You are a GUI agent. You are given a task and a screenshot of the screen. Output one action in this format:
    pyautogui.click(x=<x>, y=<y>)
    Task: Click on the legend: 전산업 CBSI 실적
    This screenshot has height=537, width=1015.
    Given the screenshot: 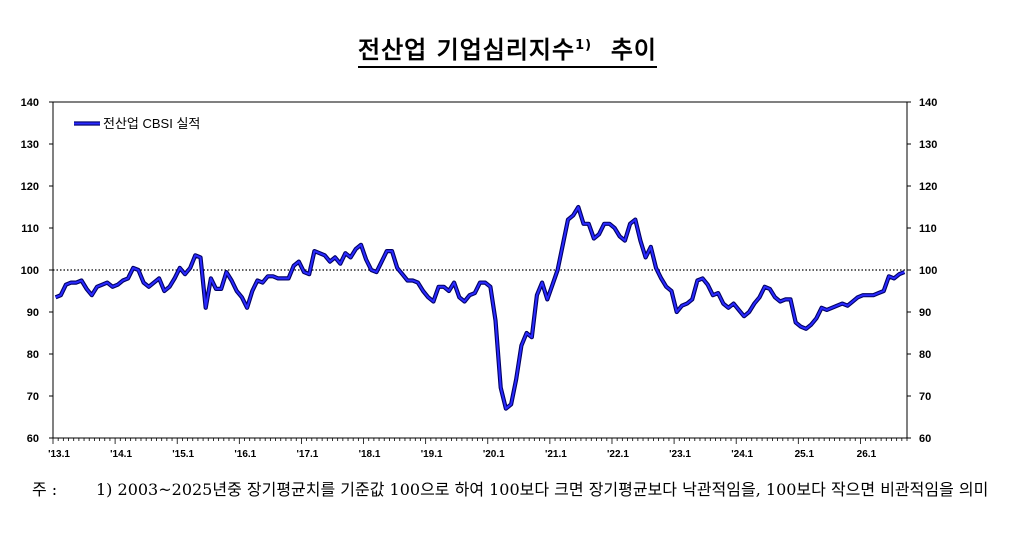 What is the action you would take?
    pyautogui.click(x=137, y=123)
    